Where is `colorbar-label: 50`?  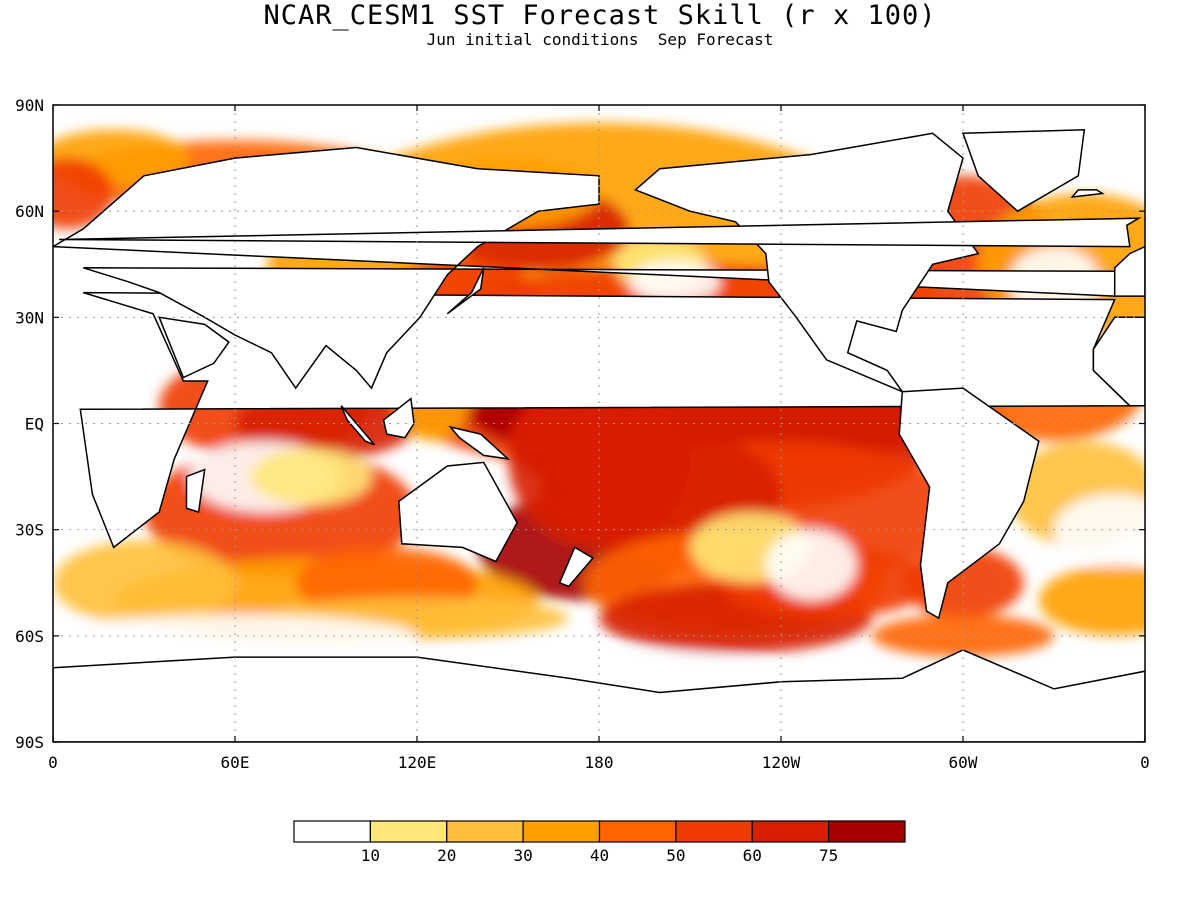 colorbar-label: 50 is located at coordinates (675, 855).